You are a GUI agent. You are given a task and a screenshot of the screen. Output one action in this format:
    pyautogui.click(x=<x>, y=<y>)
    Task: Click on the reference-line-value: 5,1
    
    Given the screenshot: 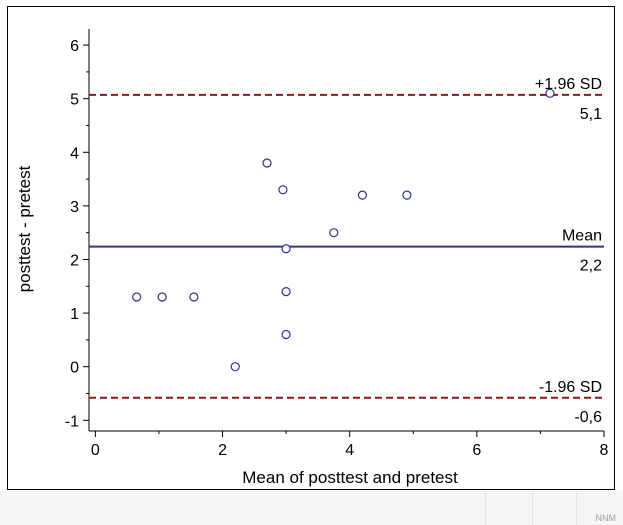 What is the action you would take?
    pyautogui.click(x=591, y=114)
    